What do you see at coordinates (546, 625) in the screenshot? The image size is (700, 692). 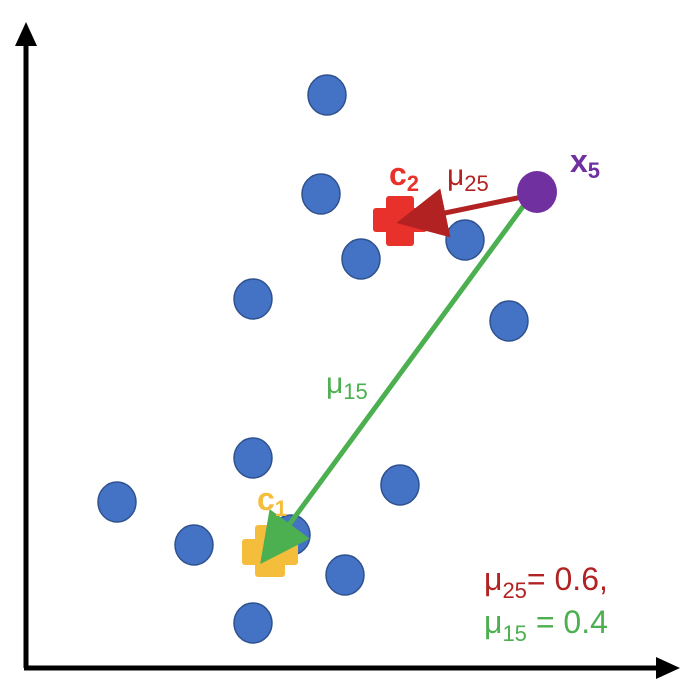 I see `formula-mu15: μ15 = 0.4` at bounding box center [546, 625].